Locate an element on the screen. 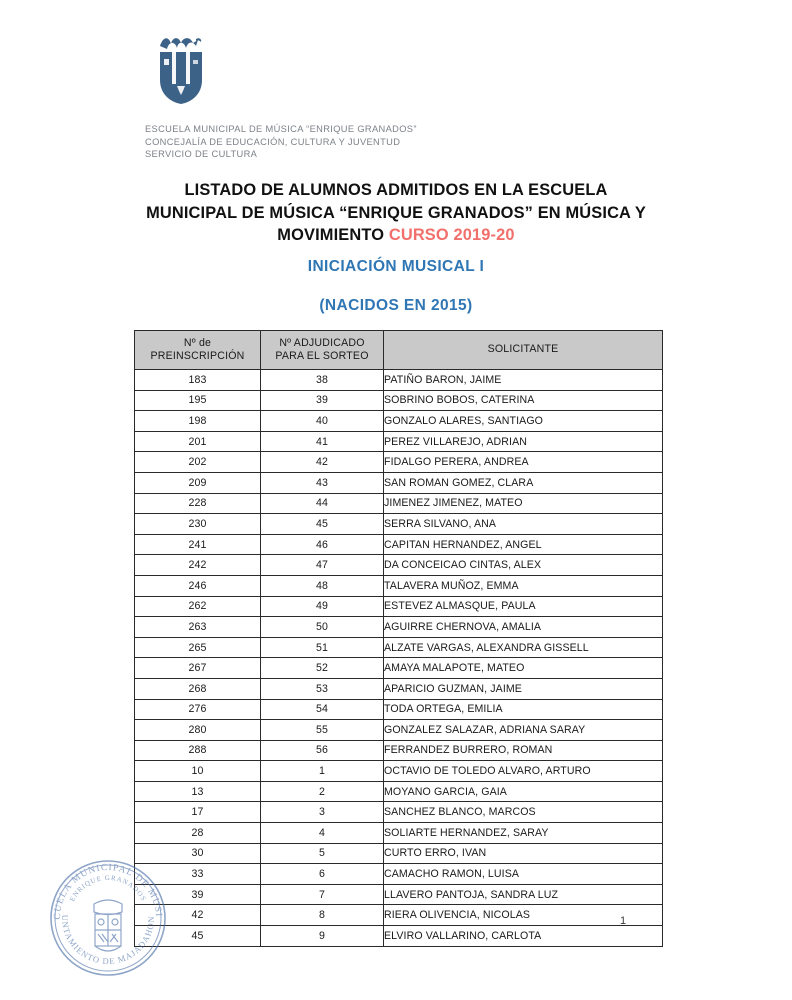 The width and height of the screenshot is (792, 1000). column-header-solicitante-label: SOLICITANTE is located at coordinates (523, 349).